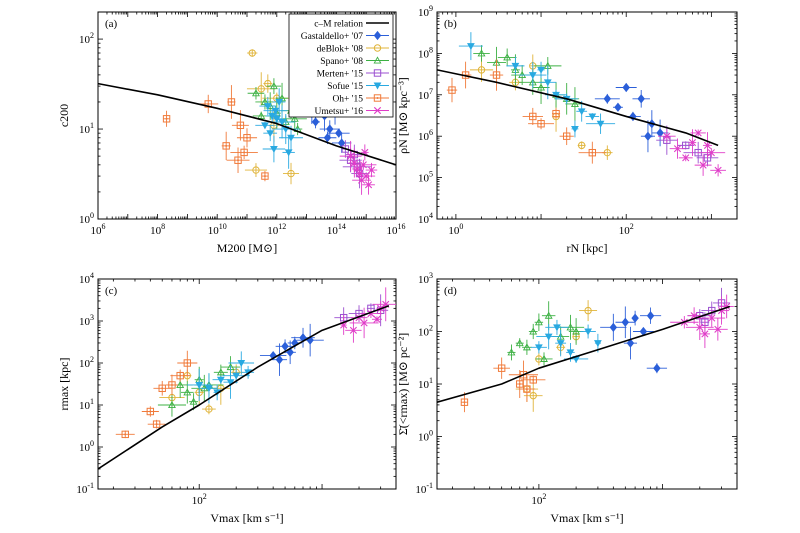 This screenshot has height=533, width=800. Describe the element at coordinates (424, 488) in the screenshot. I see `y-tick-label: 10⁻¹` at that location.